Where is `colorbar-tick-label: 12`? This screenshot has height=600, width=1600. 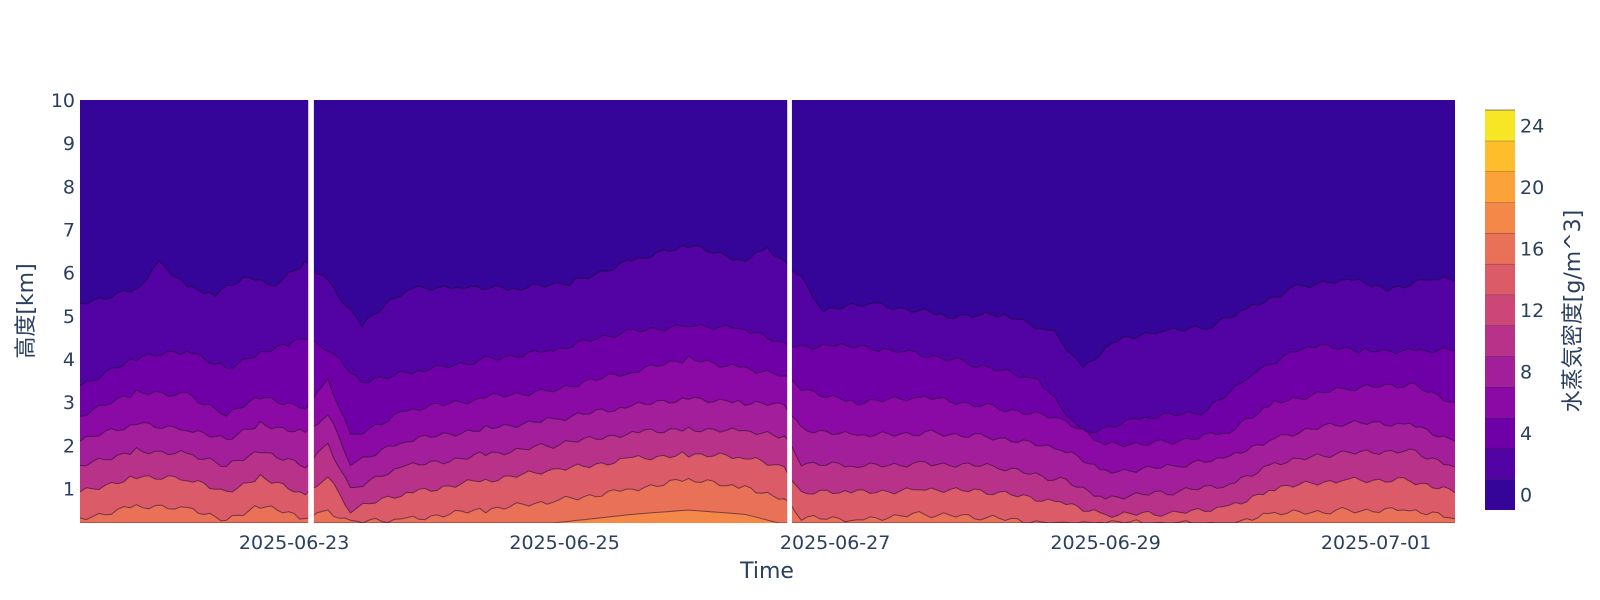
colorbar-tick-label: 12 is located at coordinates (1532, 311).